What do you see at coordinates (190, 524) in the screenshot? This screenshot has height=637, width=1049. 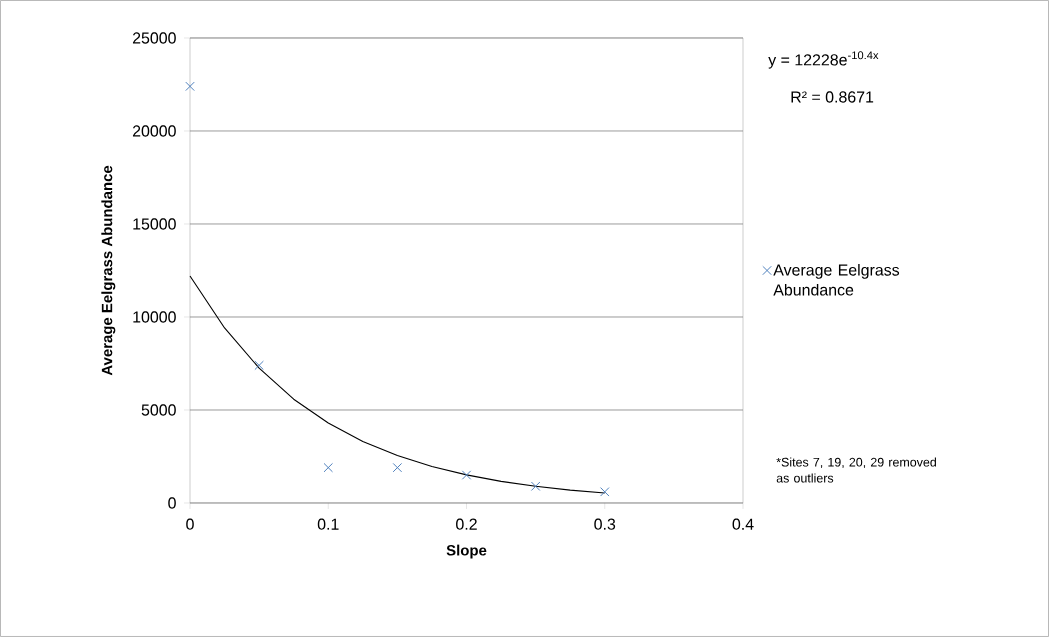 I see `x-tick-label: 0` at bounding box center [190, 524].